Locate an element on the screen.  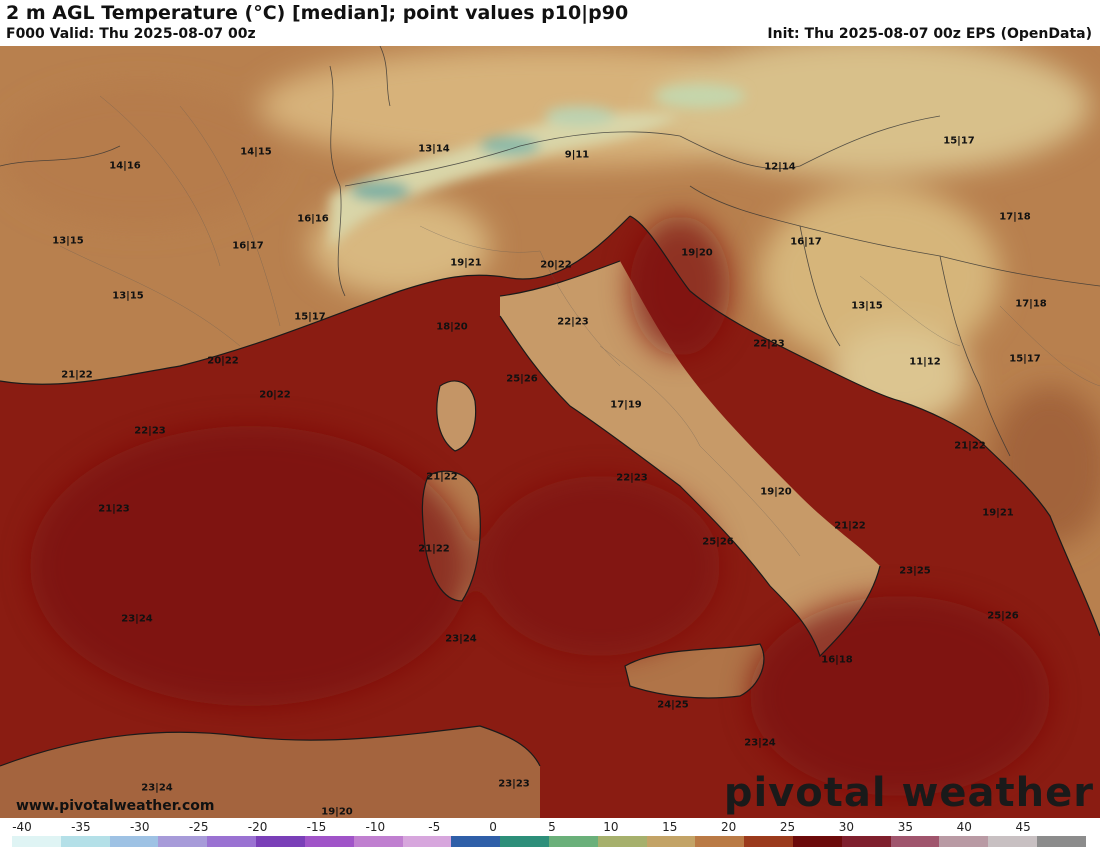
colorbar-tick-label: -40 is located at coordinates (22, 827).